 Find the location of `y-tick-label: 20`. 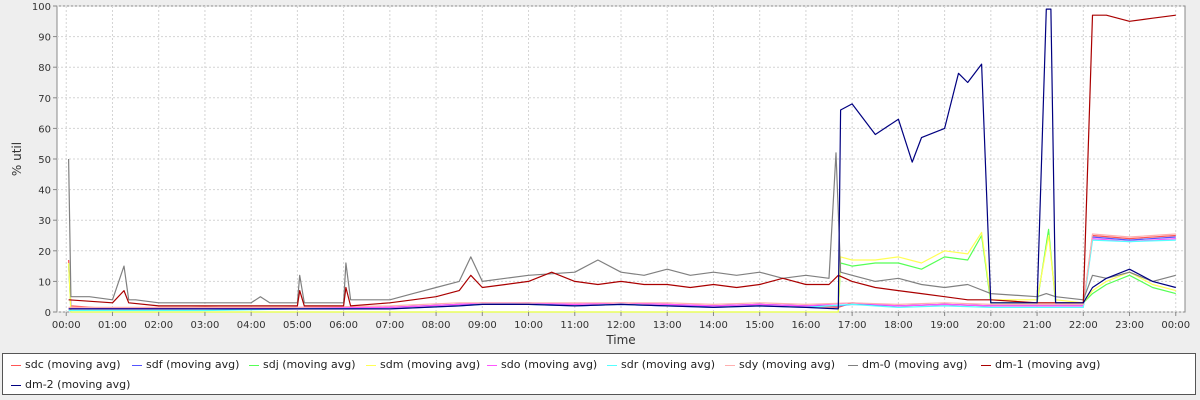

y-tick-label: 20 is located at coordinates (44, 252).